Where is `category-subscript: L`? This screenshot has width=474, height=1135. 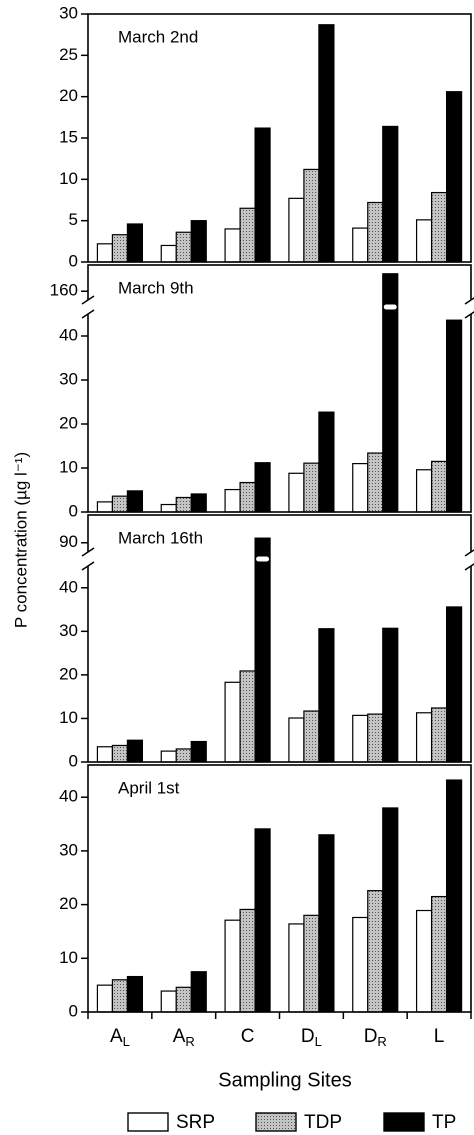
category-subscript: L is located at coordinates (318, 1041).